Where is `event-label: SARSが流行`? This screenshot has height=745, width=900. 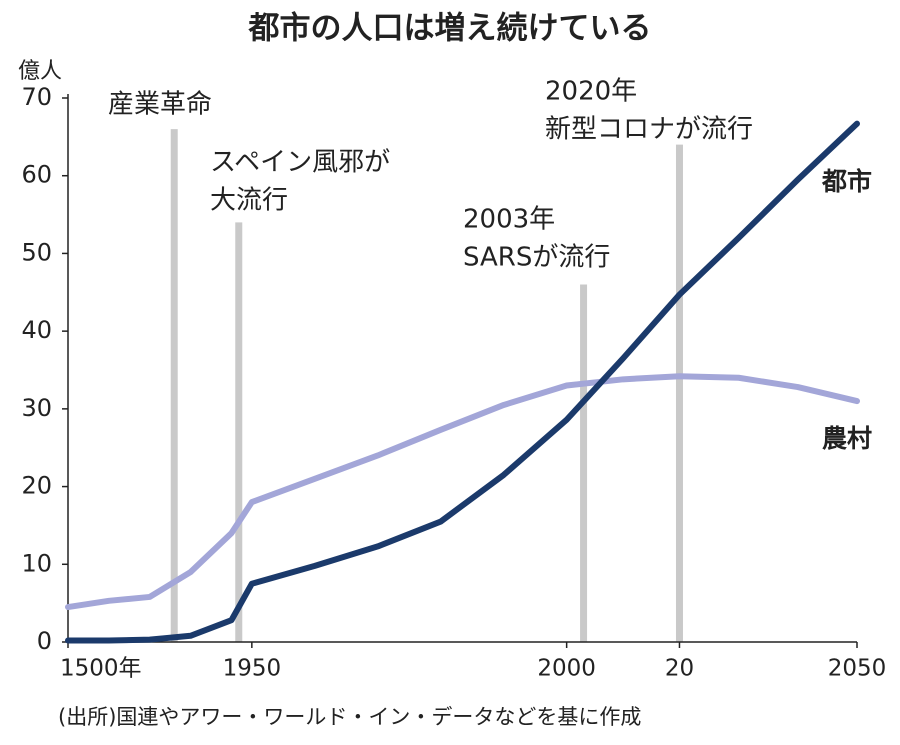 event-label: SARSが流行 is located at coordinates (536, 258).